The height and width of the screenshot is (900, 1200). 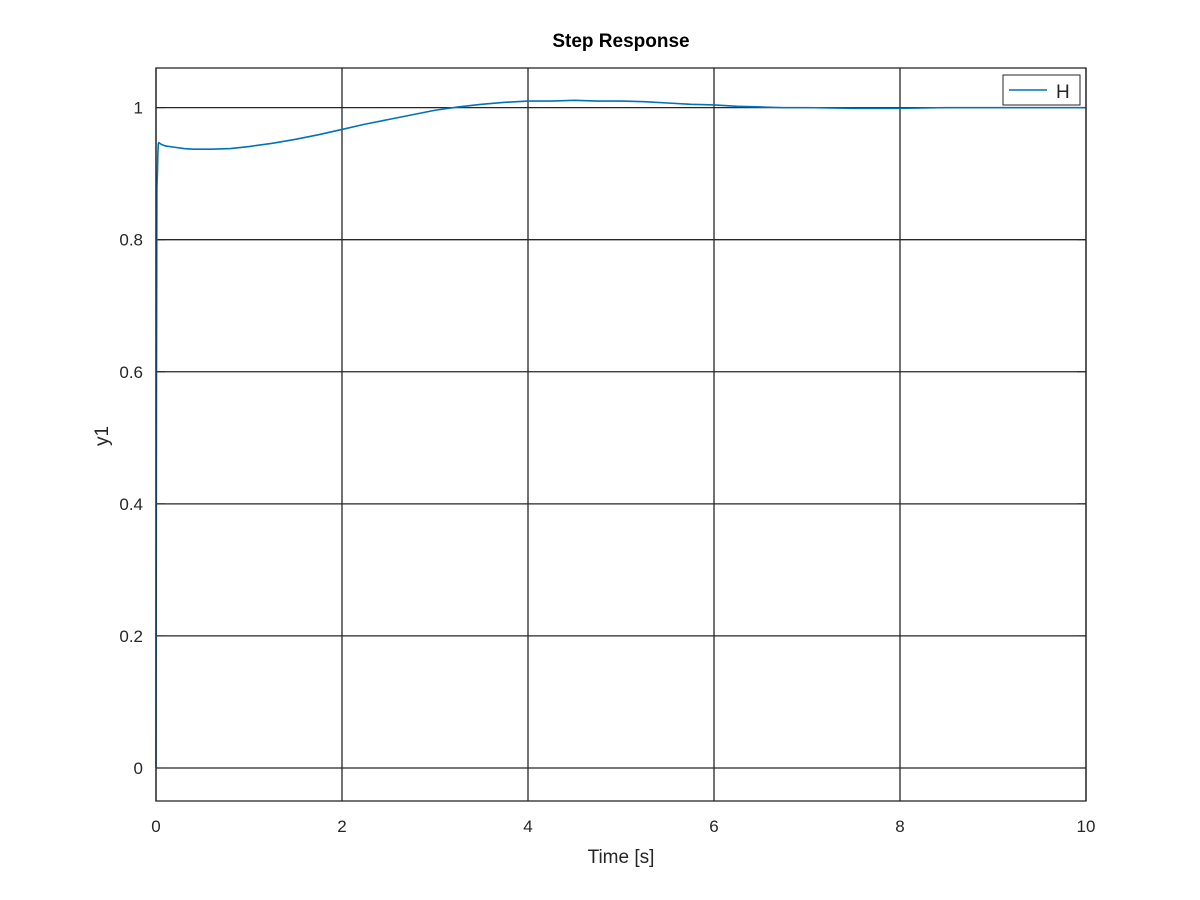 What do you see at coordinates (131, 636) in the screenshot?
I see `y-tick-label: 0.2` at bounding box center [131, 636].